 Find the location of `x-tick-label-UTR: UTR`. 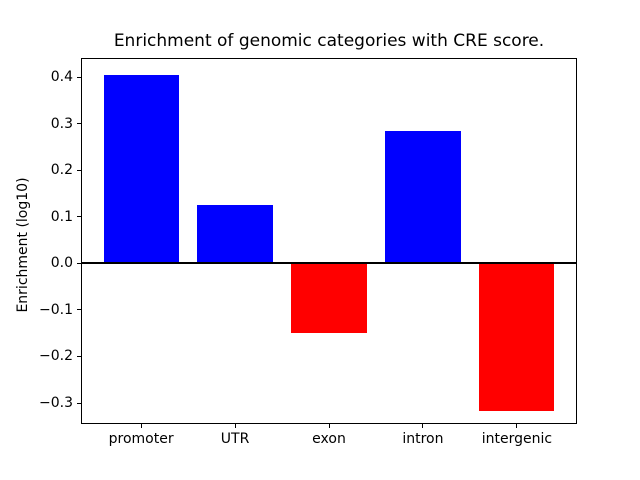

x-tick-label-UTR: UTR is located at coordinates (235, 439).